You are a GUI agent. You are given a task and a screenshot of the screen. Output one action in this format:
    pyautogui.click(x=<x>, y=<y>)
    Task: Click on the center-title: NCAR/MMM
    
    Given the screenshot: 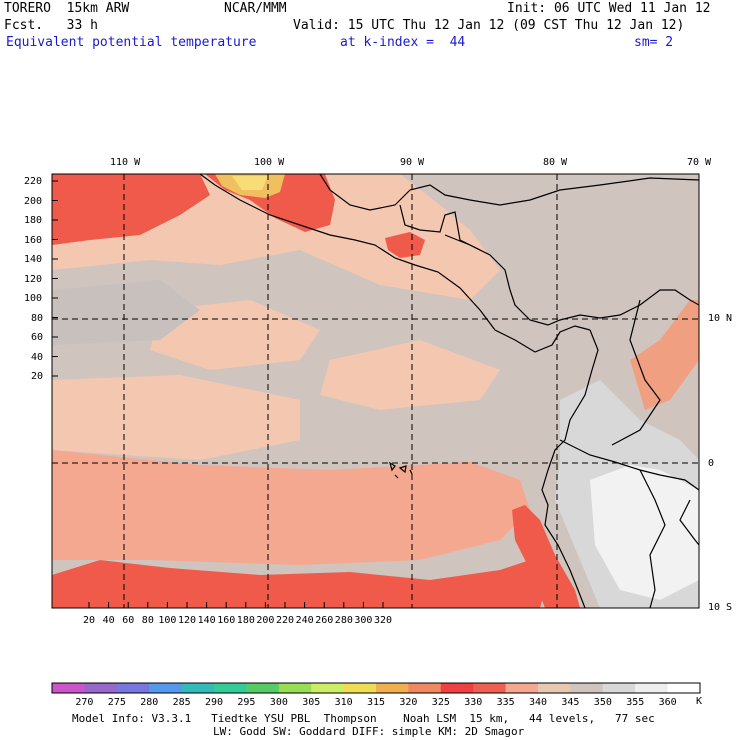 What is the action you would take?
    pyautogui.click(x=255, y=8)
    